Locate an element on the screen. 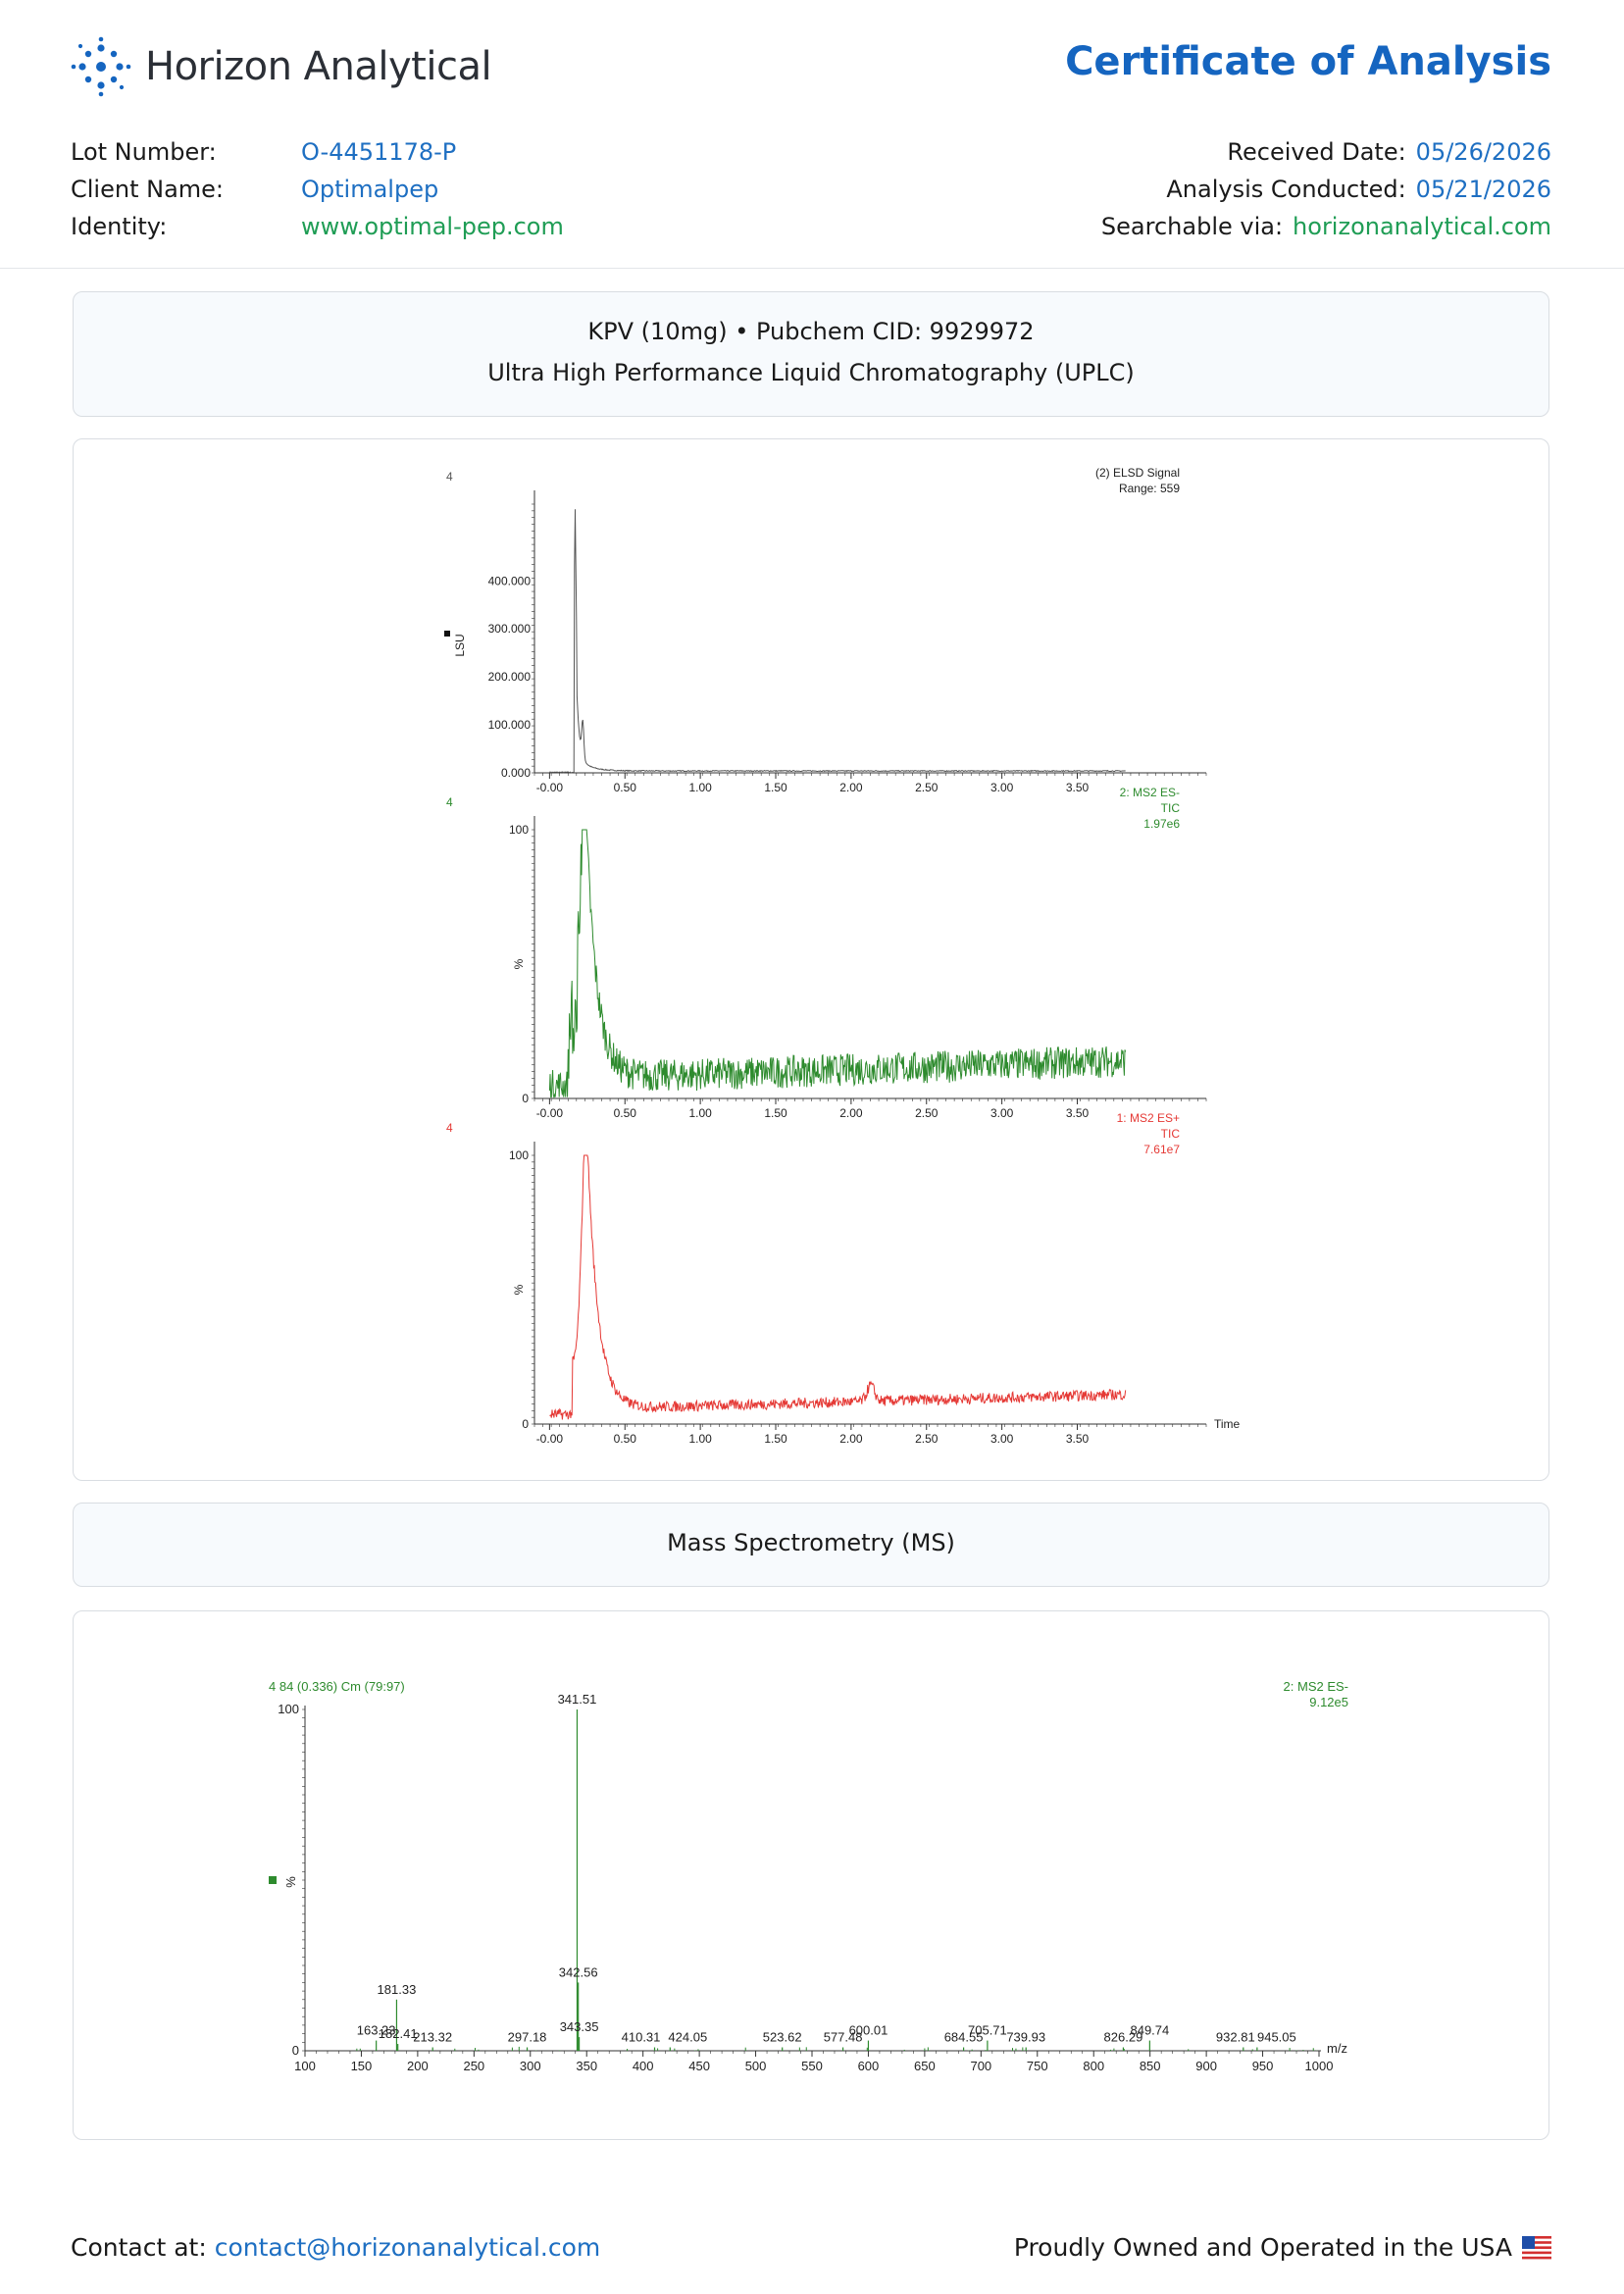 The image size is (1624, 2294). legend-entry: Range: 559 is located at coordinates (1149, 488).